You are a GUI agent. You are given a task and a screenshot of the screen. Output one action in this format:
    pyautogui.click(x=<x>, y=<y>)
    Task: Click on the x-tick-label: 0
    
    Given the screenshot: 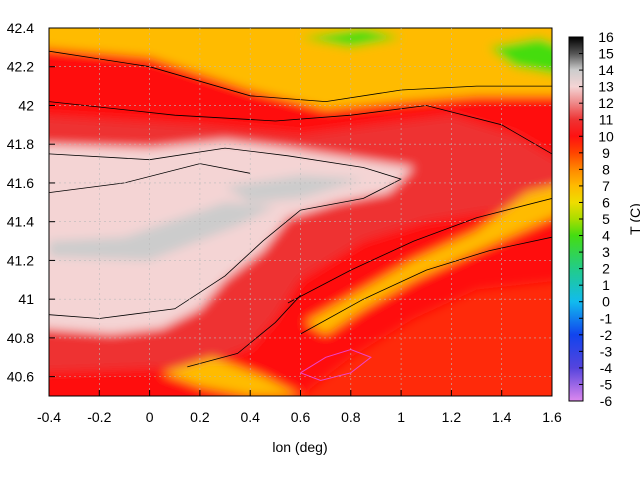 What is the action you would take?
    pyautogui.click(x=150, y=417)
    